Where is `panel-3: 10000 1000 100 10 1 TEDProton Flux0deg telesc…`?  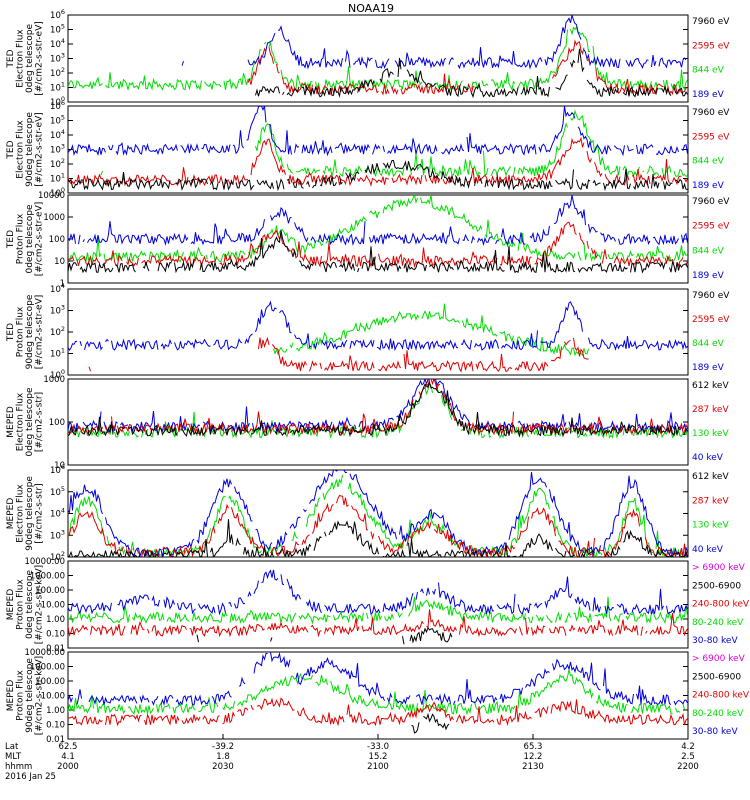 panel-3: 10000 1000 100 10 1 TEDProton Flux0deg telesc… is located at coordinates (368, 240).